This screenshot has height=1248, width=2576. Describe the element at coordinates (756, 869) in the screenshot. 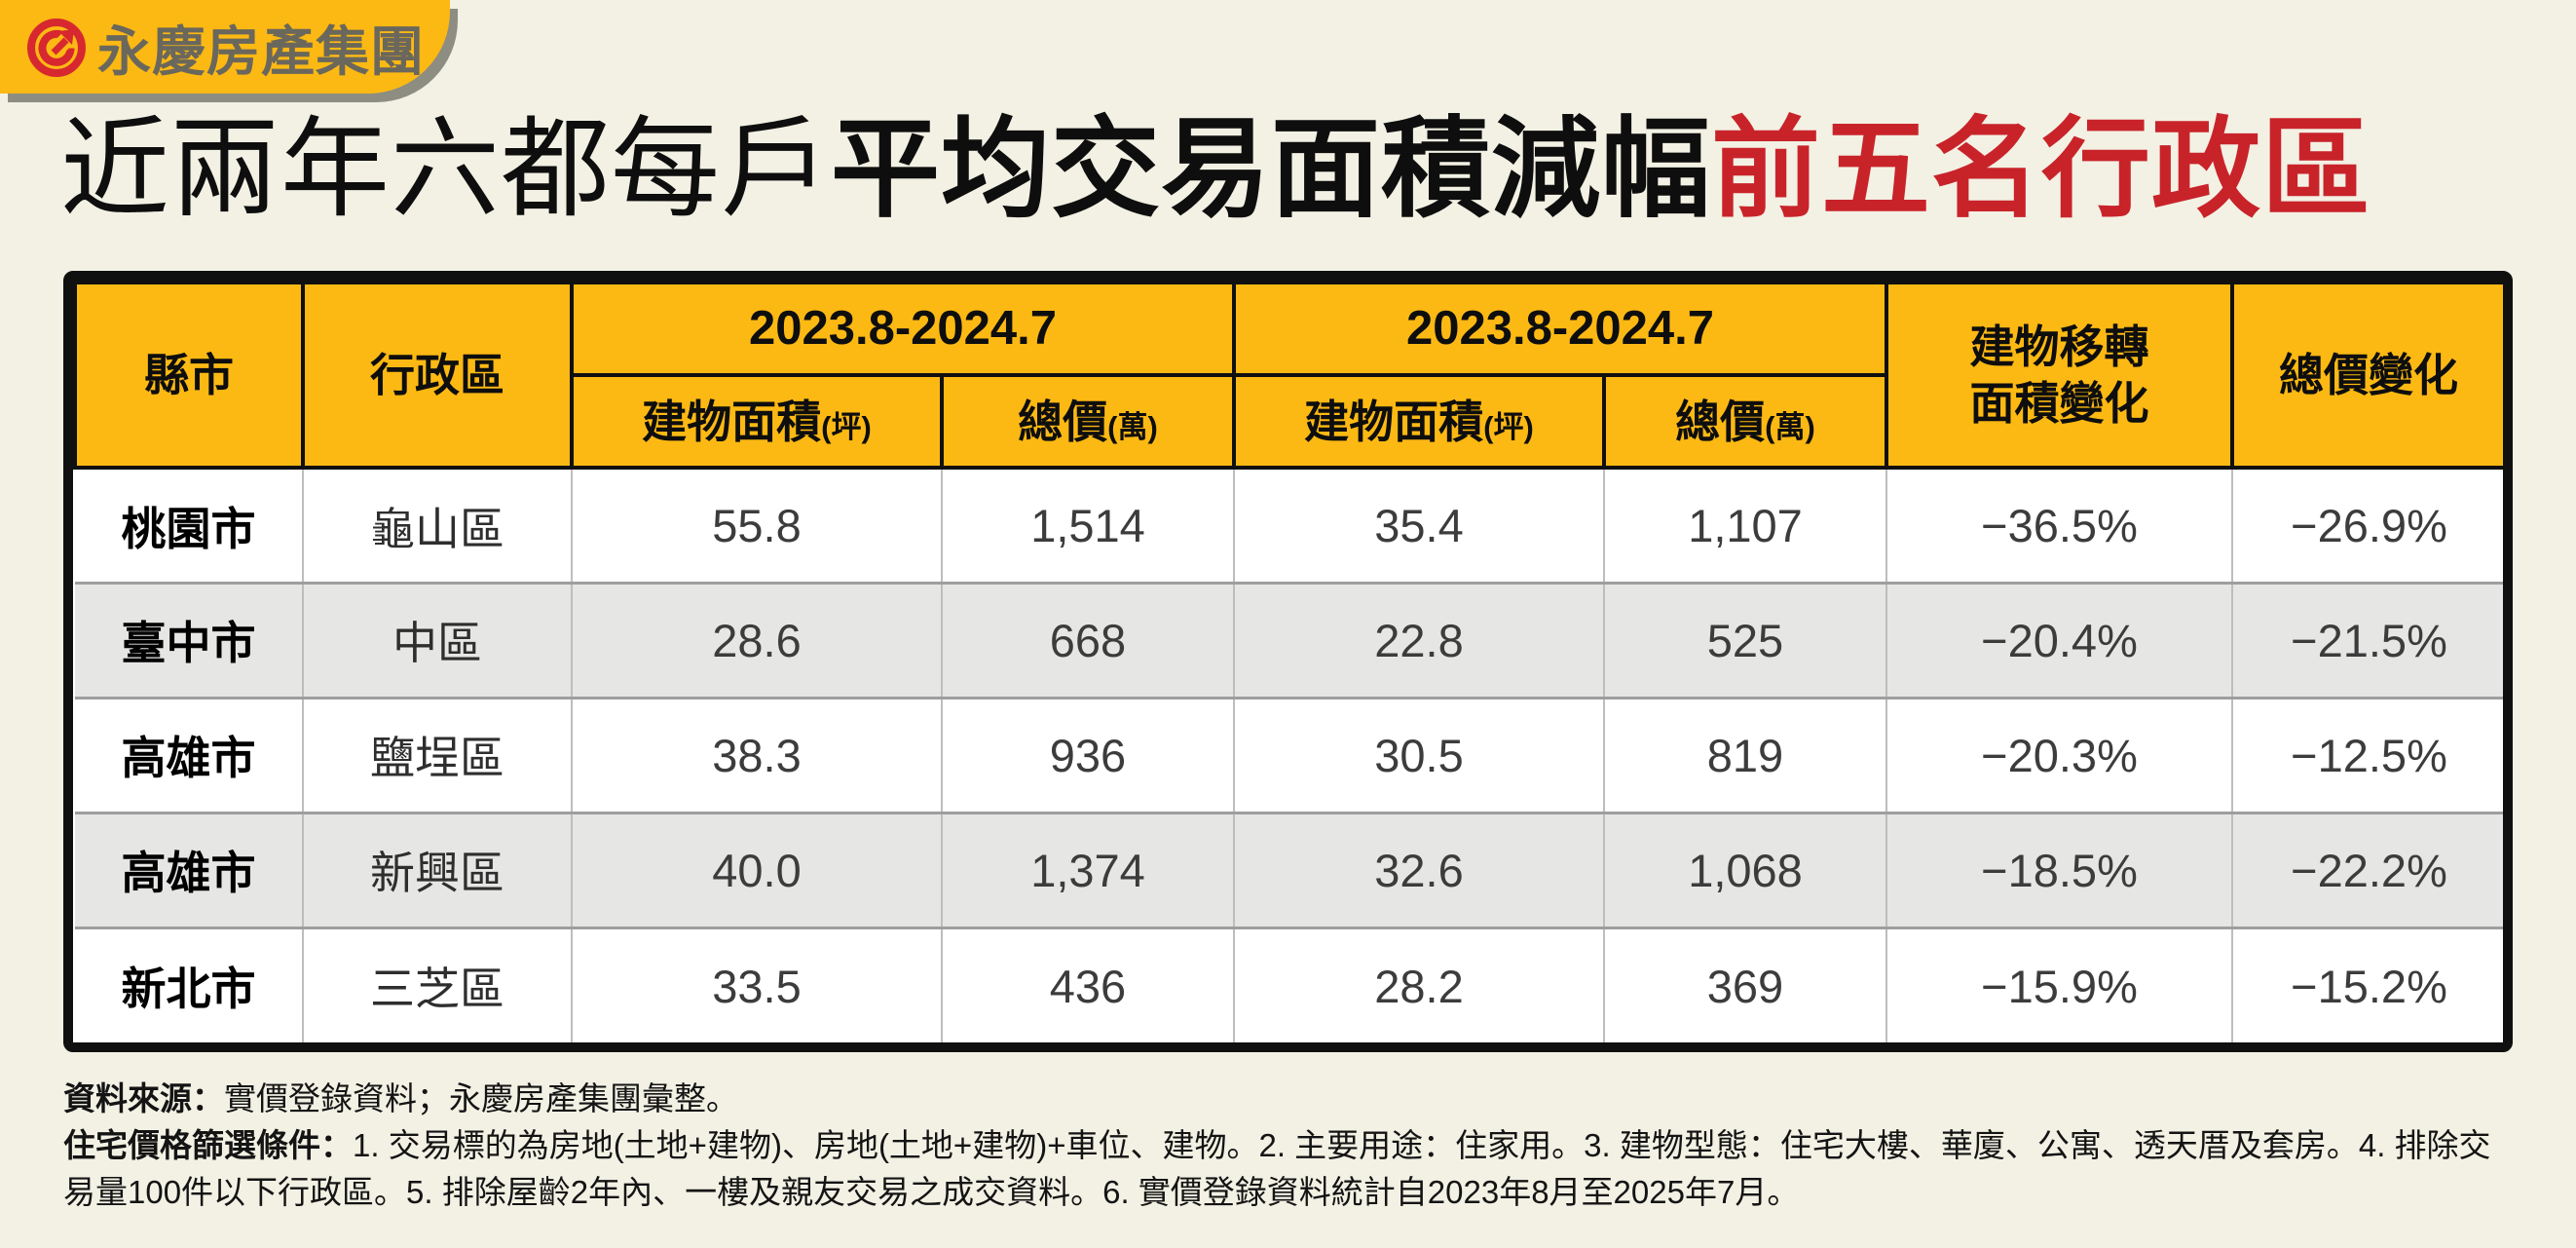

I see `cell-area-1: 40.0` at that location.